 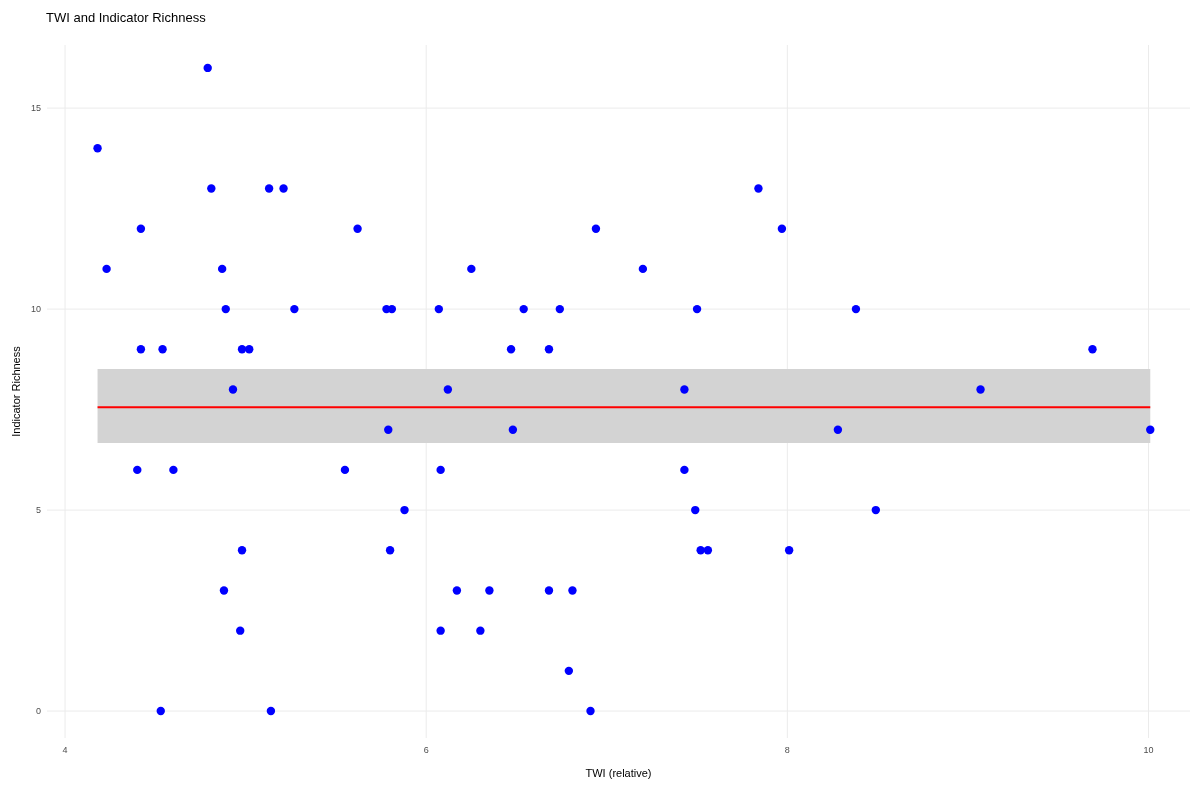 I want to click on y-tick-label: 5, so click(x=38, y=510).